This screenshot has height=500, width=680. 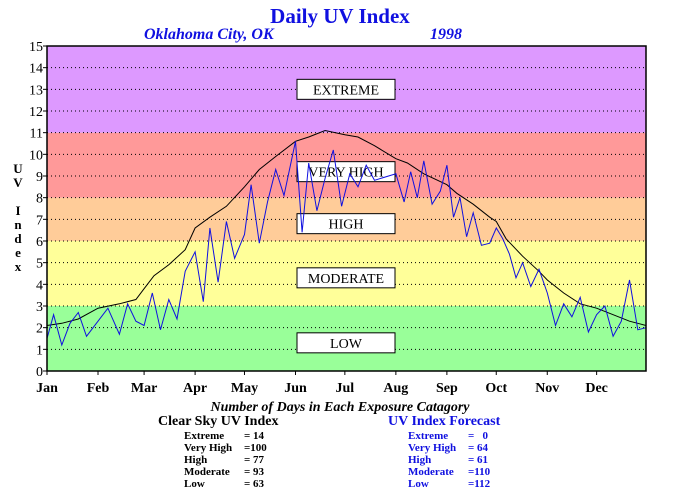 I want to click on y-axis-label-char, so click(x=18, y=197).